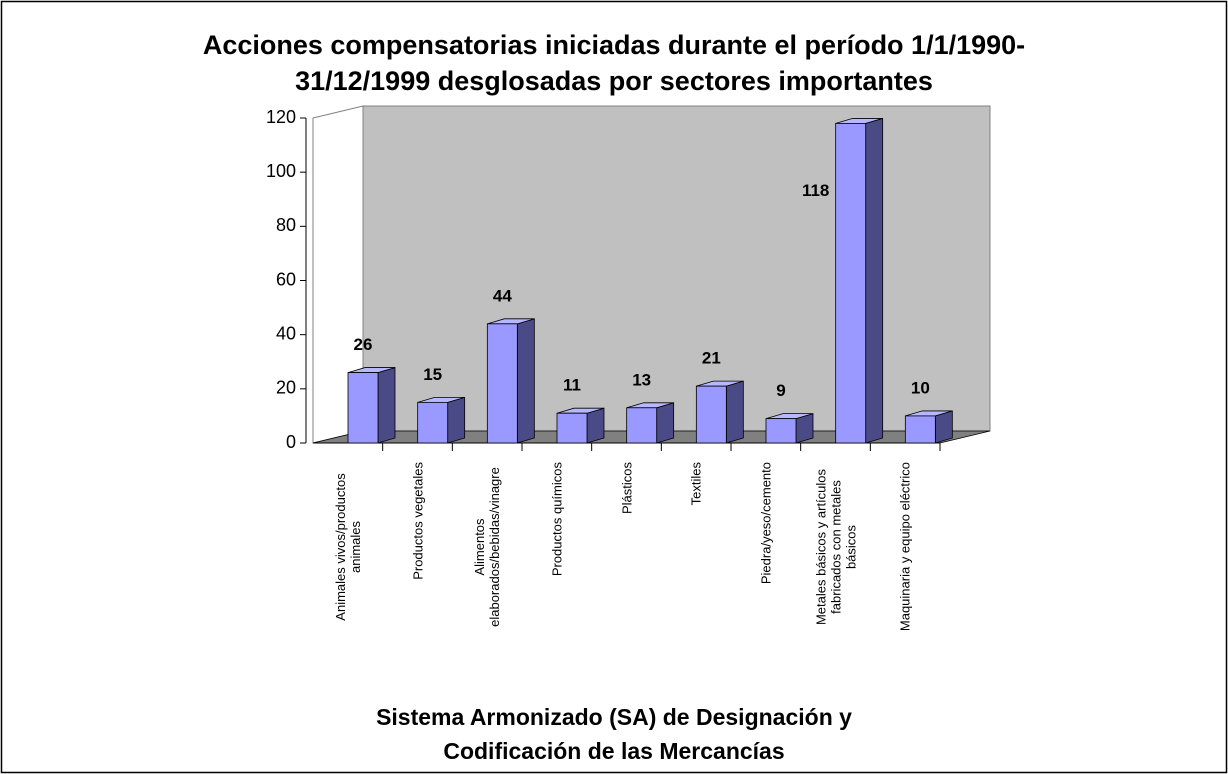 The image size is (1228, 774). What do you see at coordinates (696, 484) in the screenshot?
I see `x-tick-text: Textiles` at bounding box center [696, 484].